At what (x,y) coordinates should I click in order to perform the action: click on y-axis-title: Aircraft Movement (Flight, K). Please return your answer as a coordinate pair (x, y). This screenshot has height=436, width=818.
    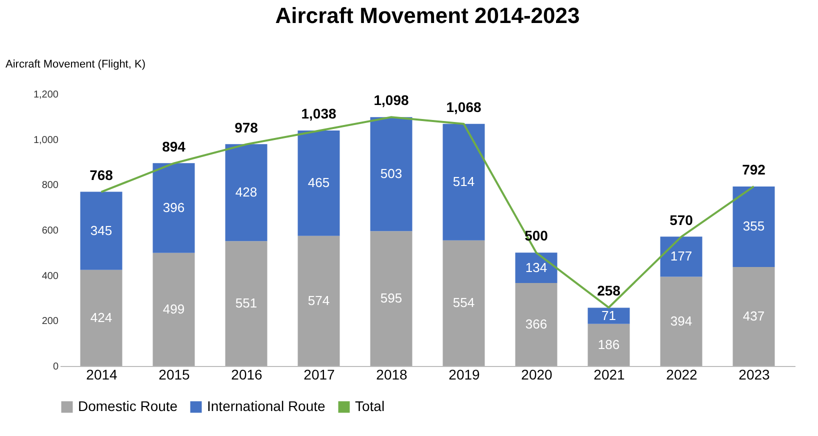
    Looking at the image, I should click on (76, 64).